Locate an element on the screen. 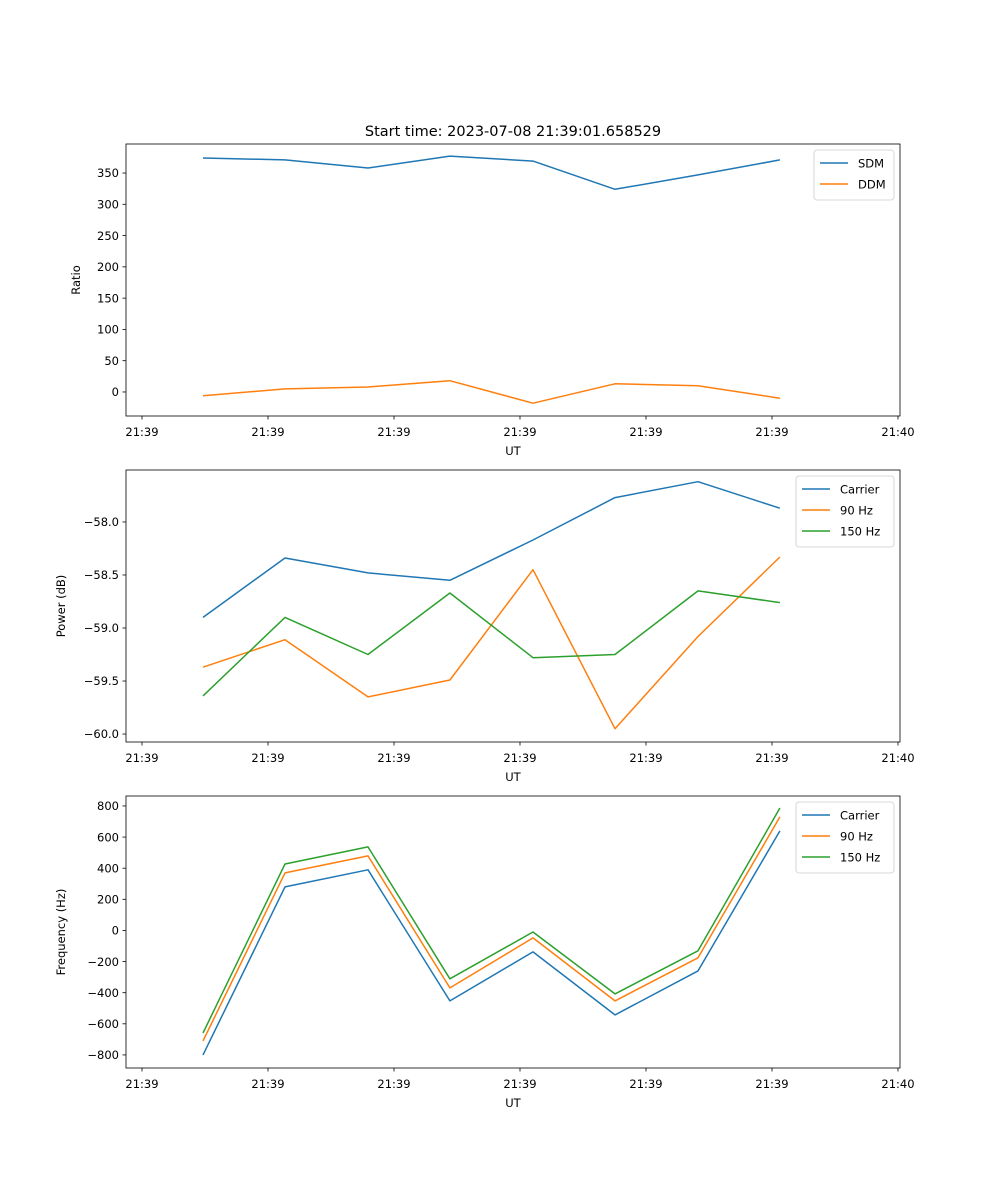 The image size is (1000, 1200). legend-label: DDM is located at coordinates (872, 185).